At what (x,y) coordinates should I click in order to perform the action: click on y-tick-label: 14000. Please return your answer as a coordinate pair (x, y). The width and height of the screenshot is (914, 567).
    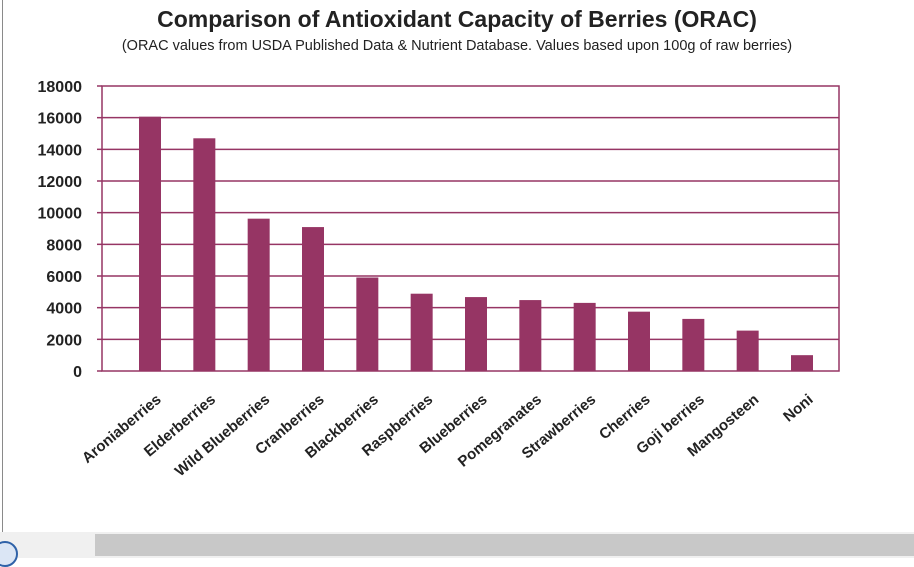
    Looking at the image, I should click on (60, 150).